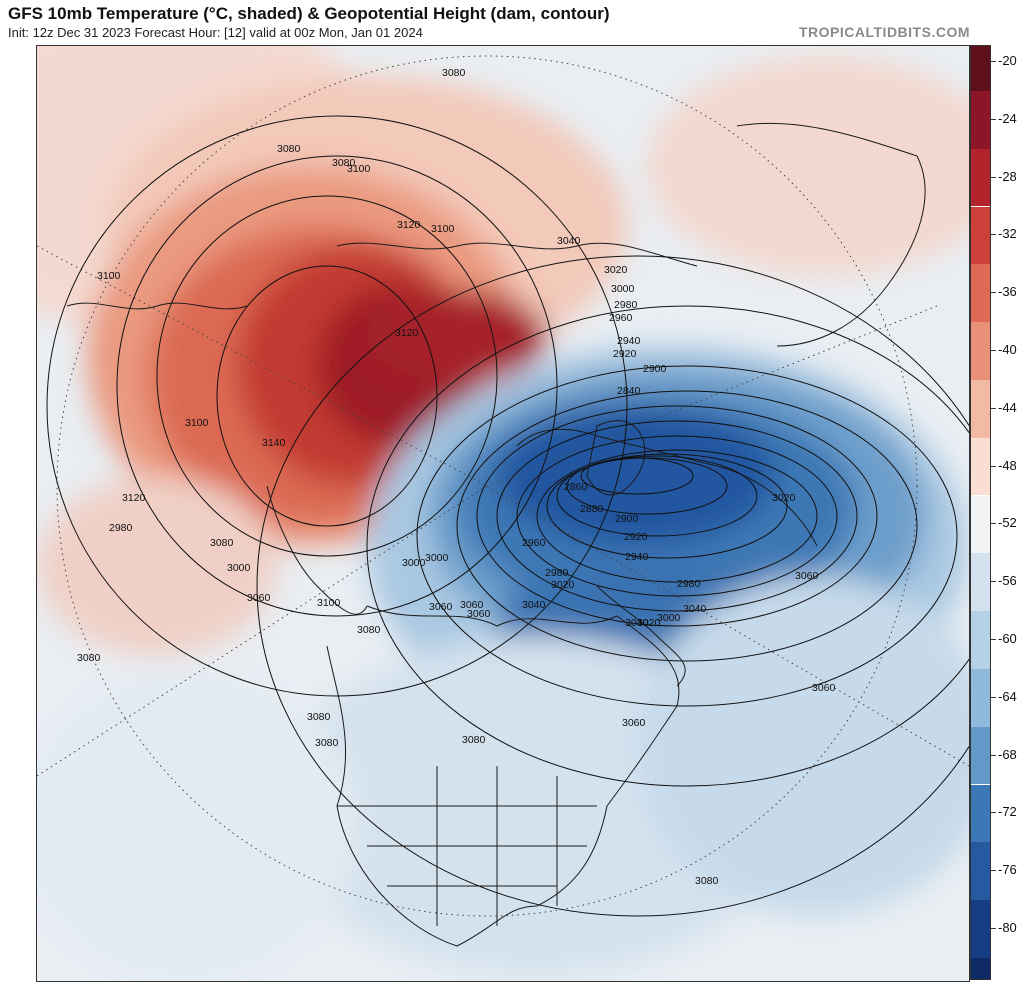 The height and width of the screenshot is (1000, 1024). I want to click on temperature-colorbar, so click(980, 512).